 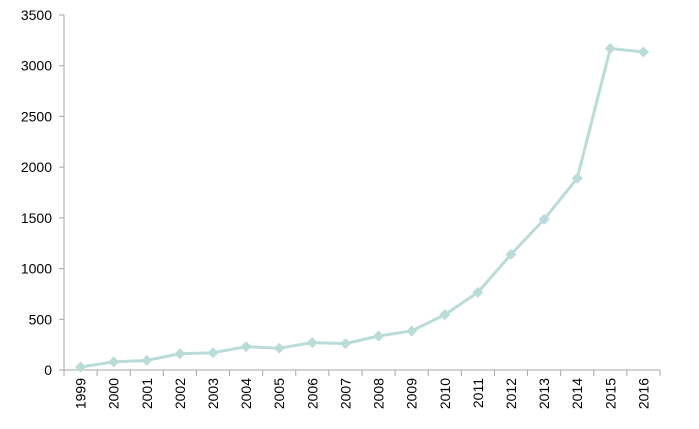 What do you see at coordinates (180, 393) in the screenshot?
I see `x-tick-label: 2002` at bounding box center [180, 393].